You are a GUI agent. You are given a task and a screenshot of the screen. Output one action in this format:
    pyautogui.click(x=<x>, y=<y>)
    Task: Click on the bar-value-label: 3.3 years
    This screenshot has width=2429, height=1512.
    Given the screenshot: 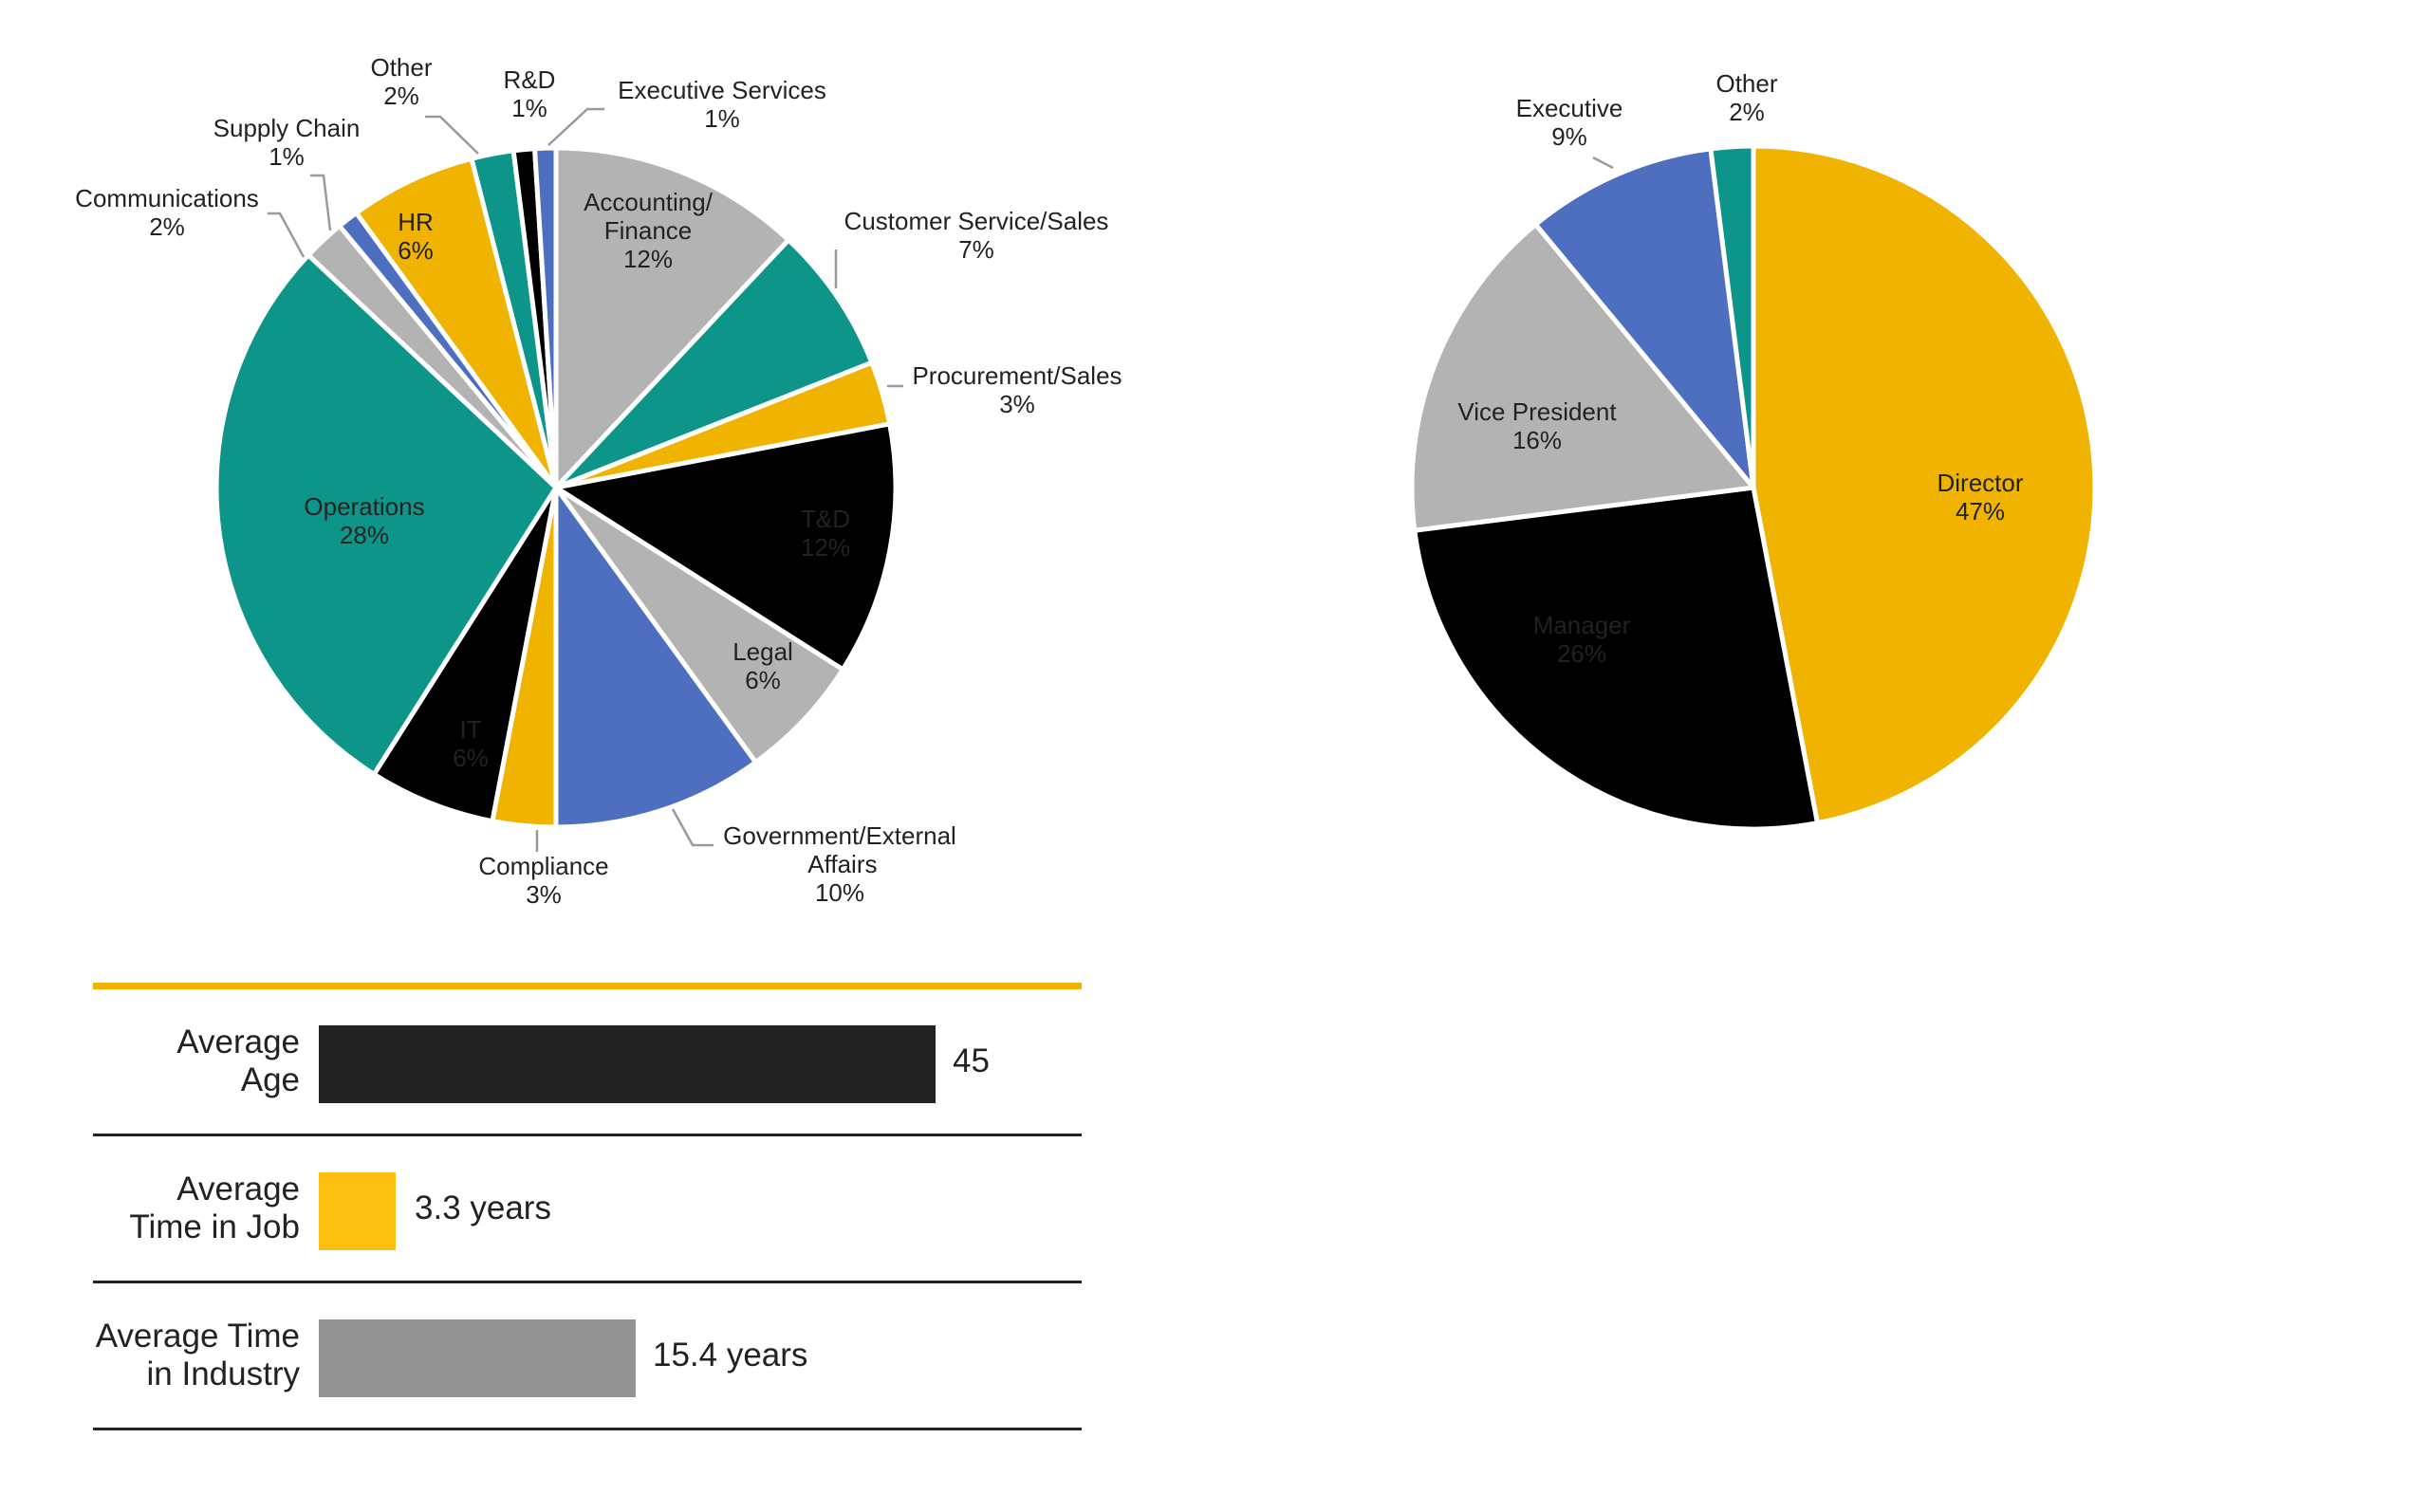 What is the action you would take?
    pyautogui.click(x=483, y=1207)
    